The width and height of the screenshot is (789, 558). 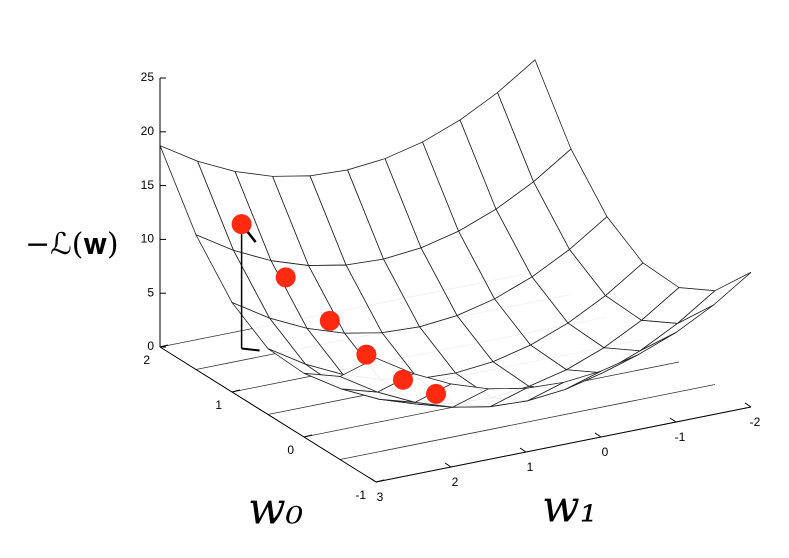 I want to click on w0-tick-label: 1, so click(x=218, y=405).